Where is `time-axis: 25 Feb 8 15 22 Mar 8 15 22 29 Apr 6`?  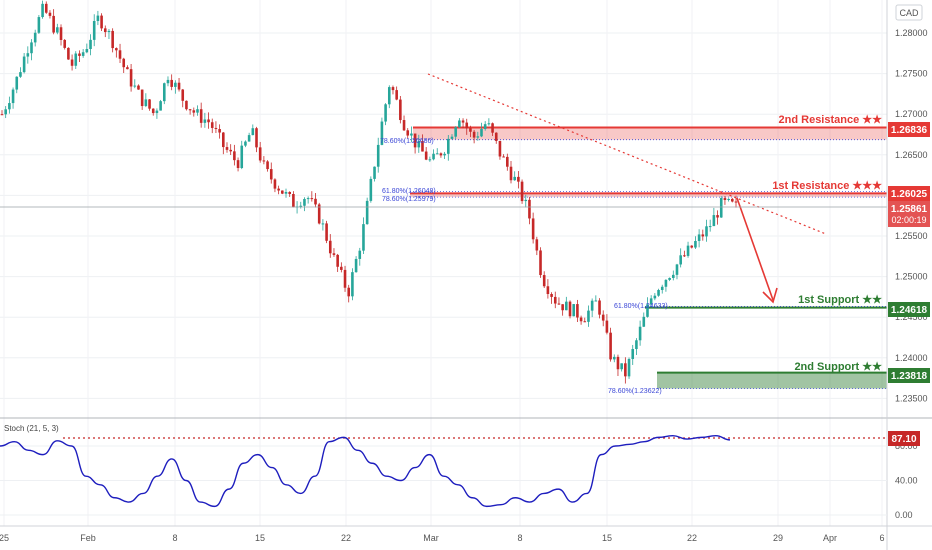
time-axis: 25 Feb 8 15 22 Mar 8 15 22 29 Apr 6 is located at coordinates (442, 538).